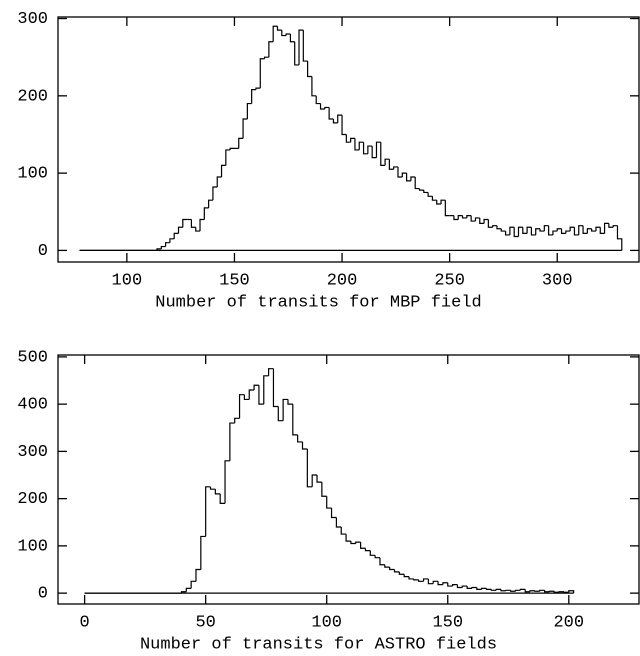 The image size is (640, 656). What do you see at coordinates (32, 174) in the screenshot?
I see `y-tick-label: 100` at bounding box center [32, 174].